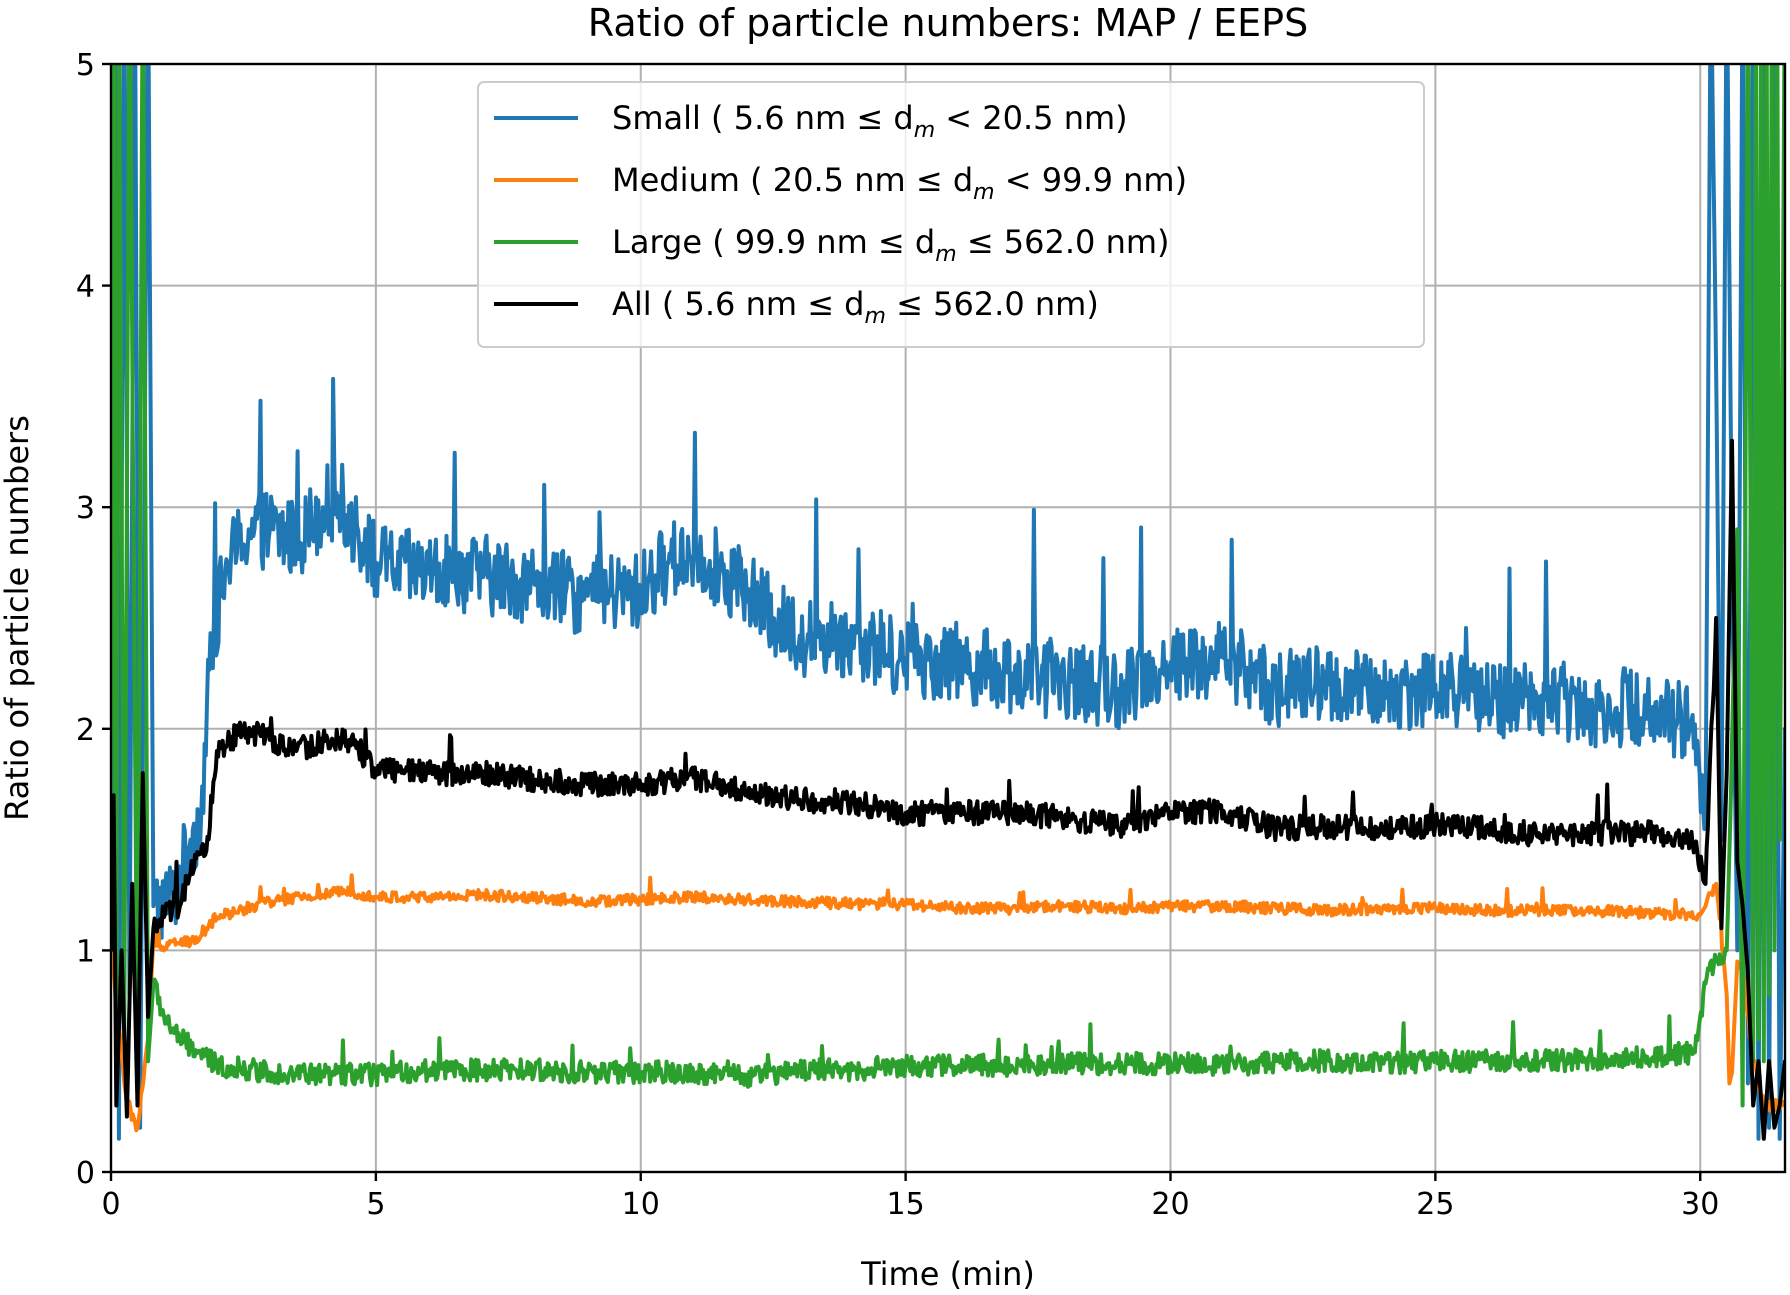 The width and height of the screenshot is (1790, 1295). What do you see at coordinates (734, 118) in the screenshot?
I see `legend-text-part: Small ( 5.6 nm` at bounding box center [734, 118].